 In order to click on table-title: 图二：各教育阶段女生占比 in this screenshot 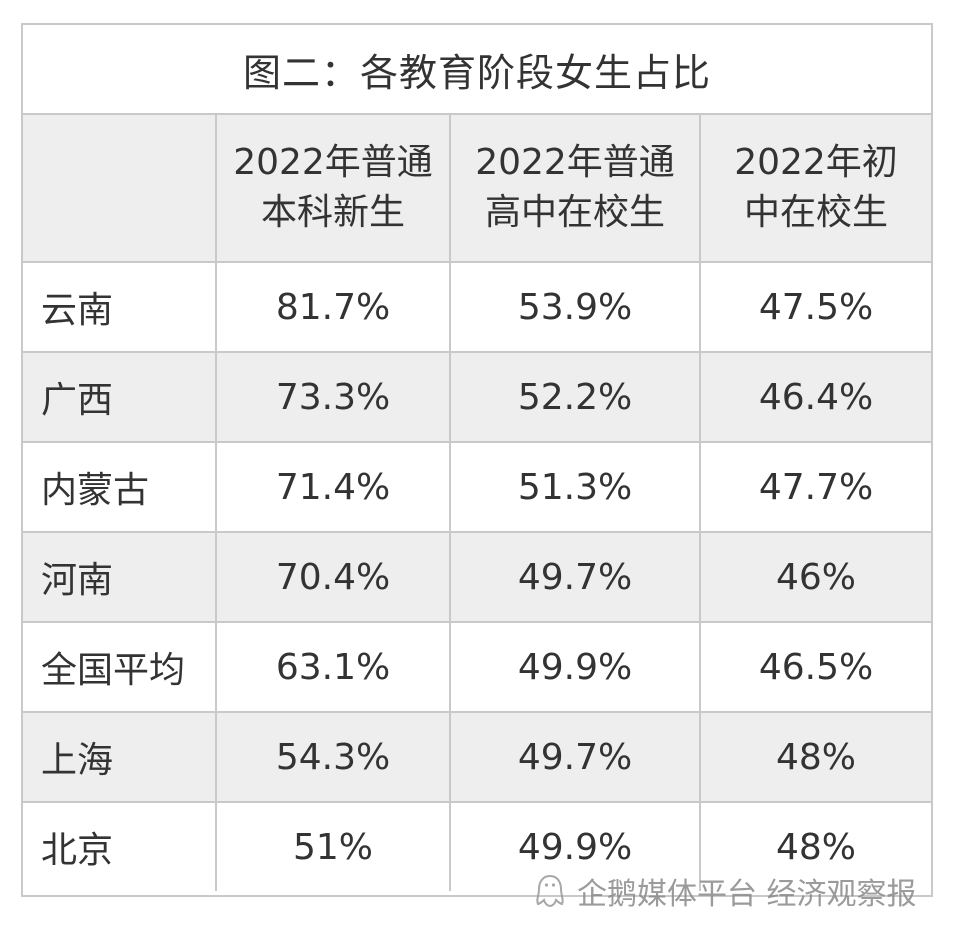, I will do `click(477, 70)`.